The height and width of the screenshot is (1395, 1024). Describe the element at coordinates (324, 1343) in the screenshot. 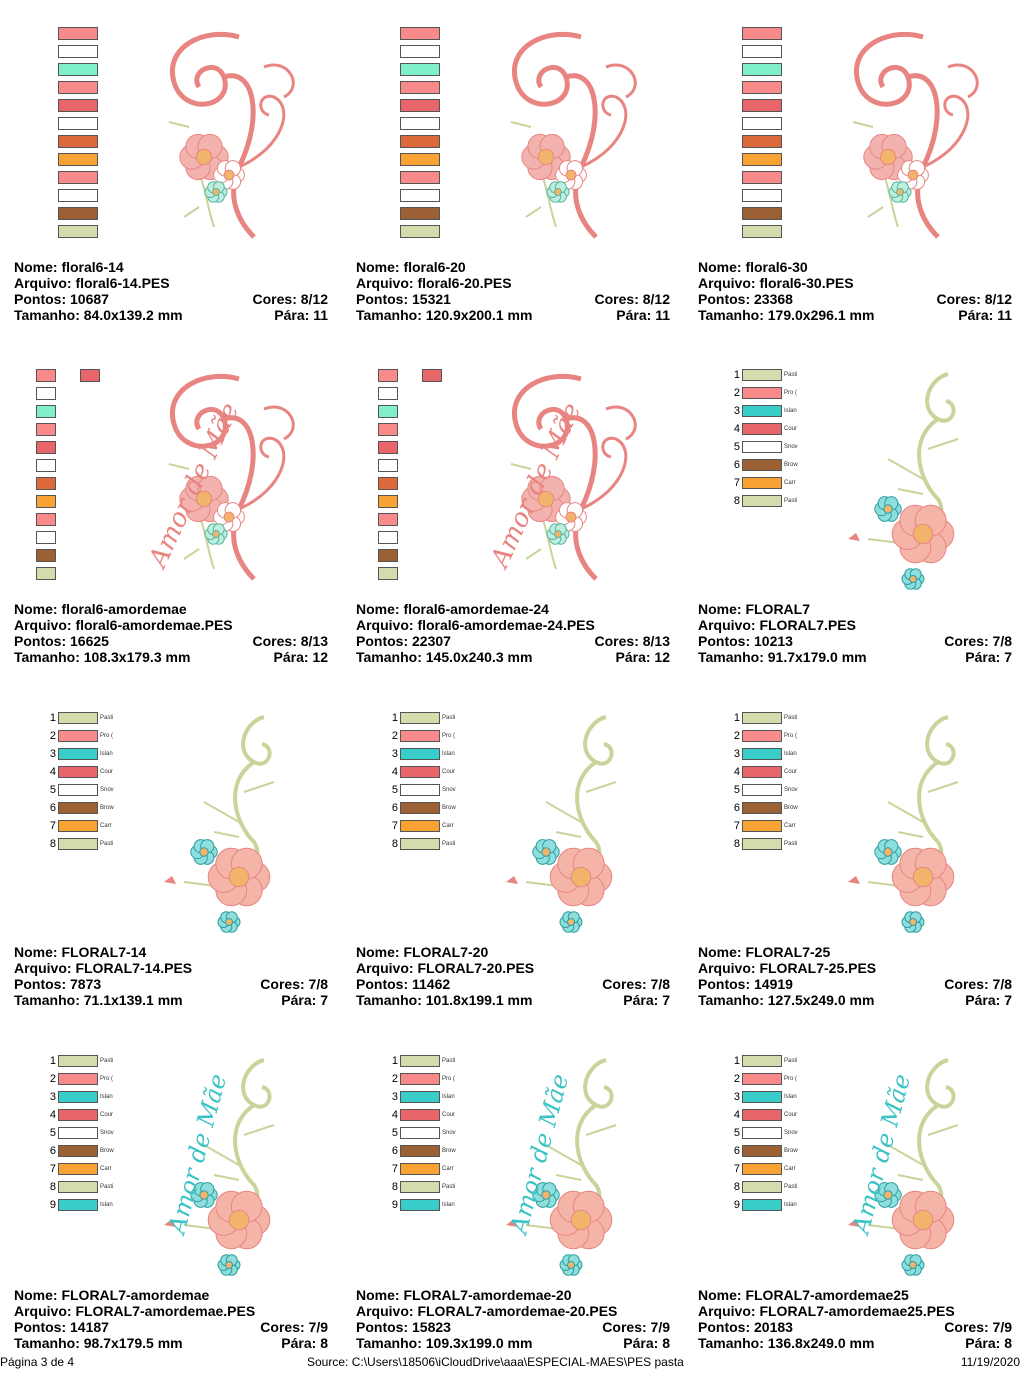

I see `design-stops-value: 8` at that location.